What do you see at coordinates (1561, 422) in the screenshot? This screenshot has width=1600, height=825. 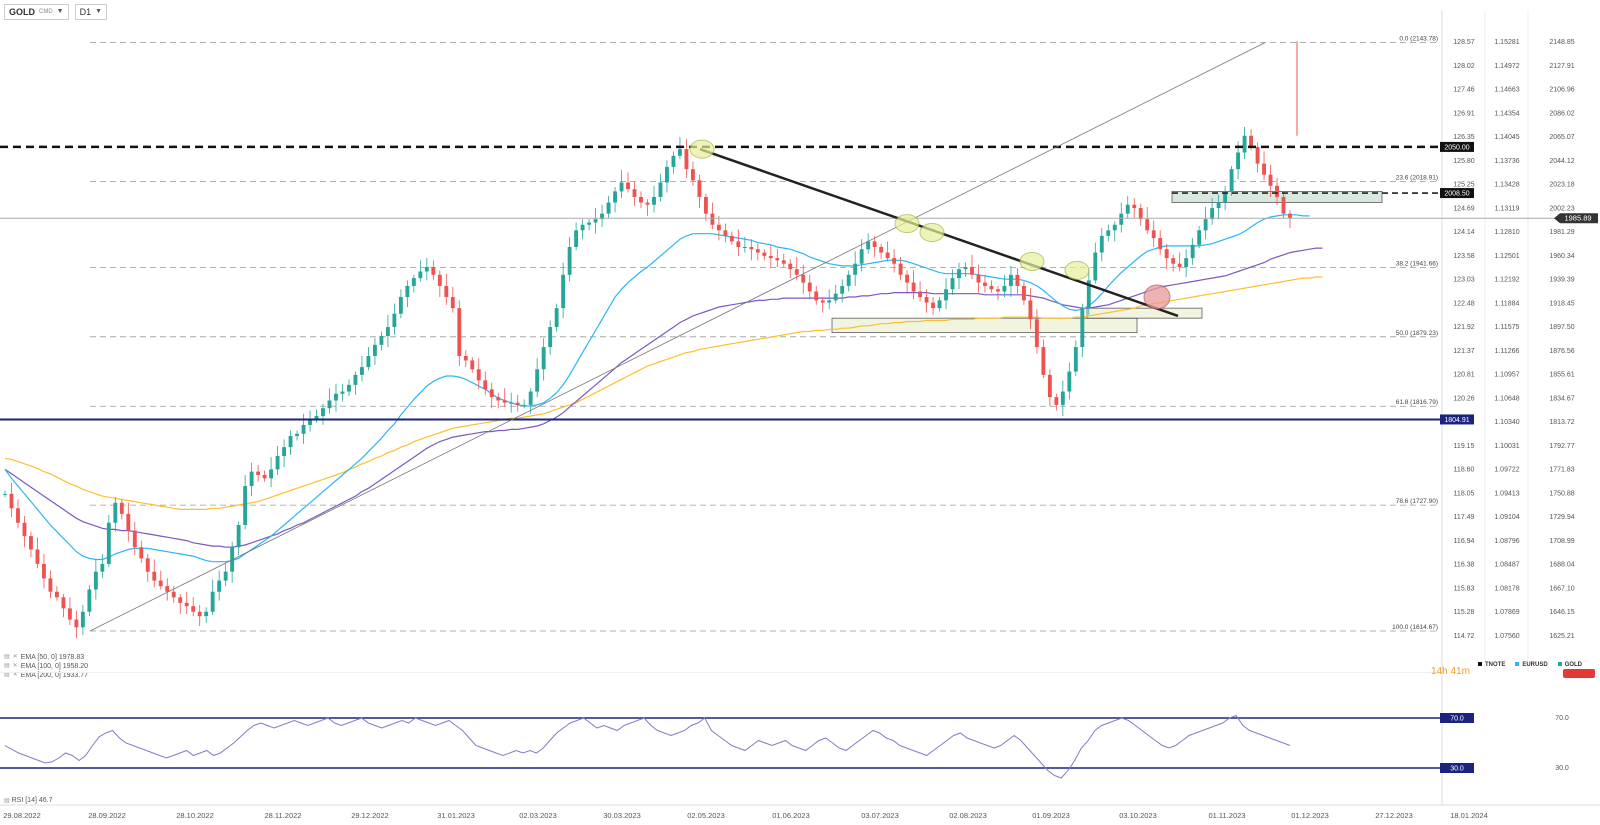 I see `gold-tick: 1813.72` at bounding box center [1561, 422].